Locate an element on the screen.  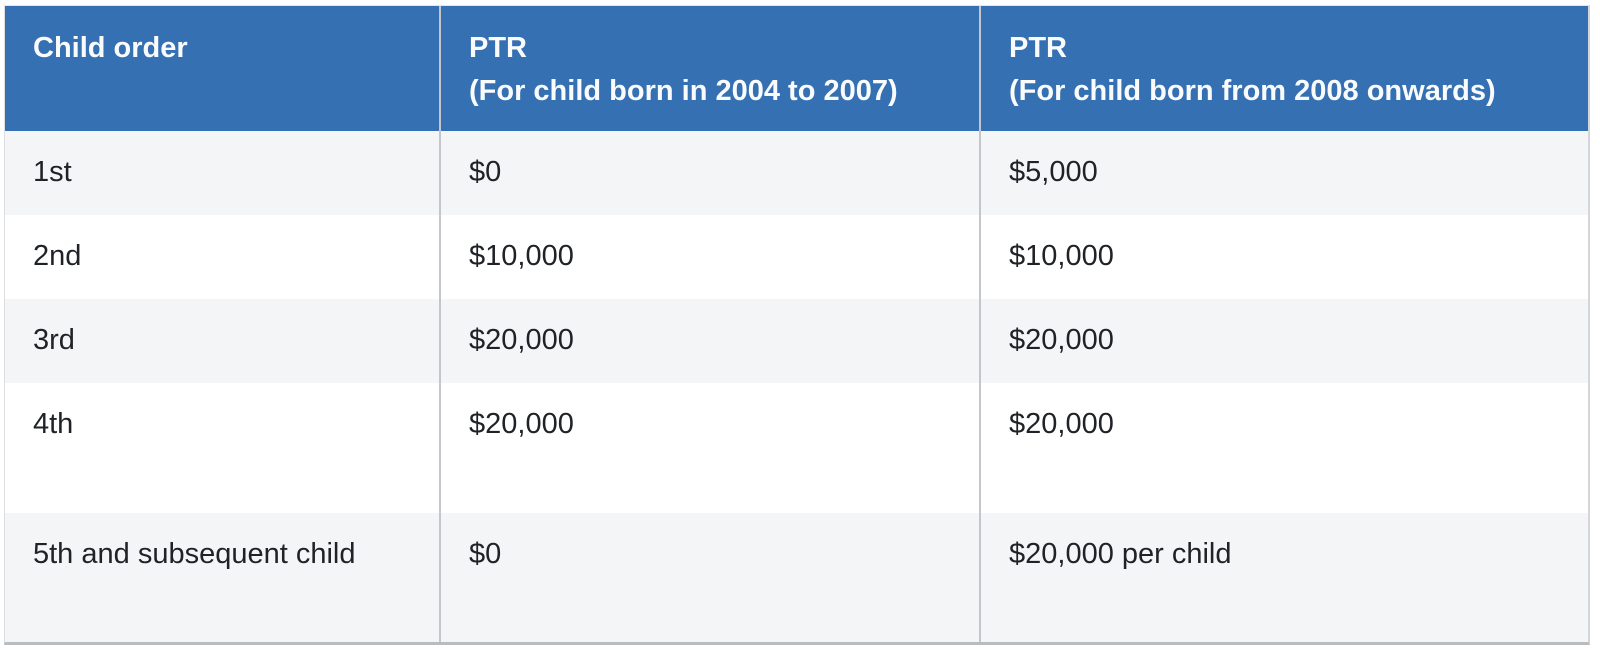
header-ptr-2004-2007-line1: PTR is located at coordinates (498, 48).